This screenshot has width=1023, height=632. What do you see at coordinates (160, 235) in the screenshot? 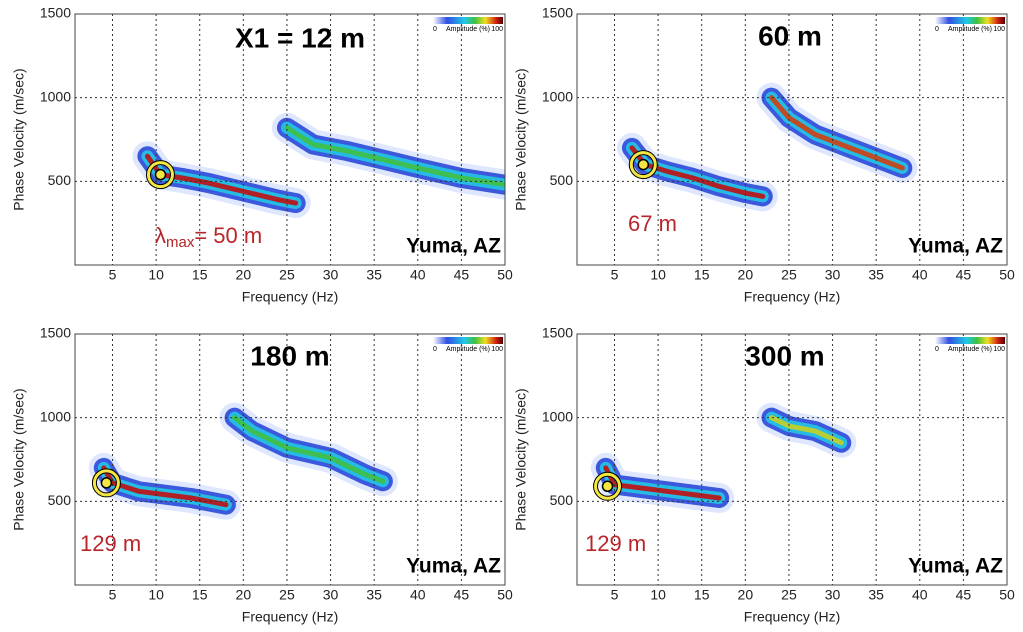
I see `symbol: λ` at bounding box center [160, 235].